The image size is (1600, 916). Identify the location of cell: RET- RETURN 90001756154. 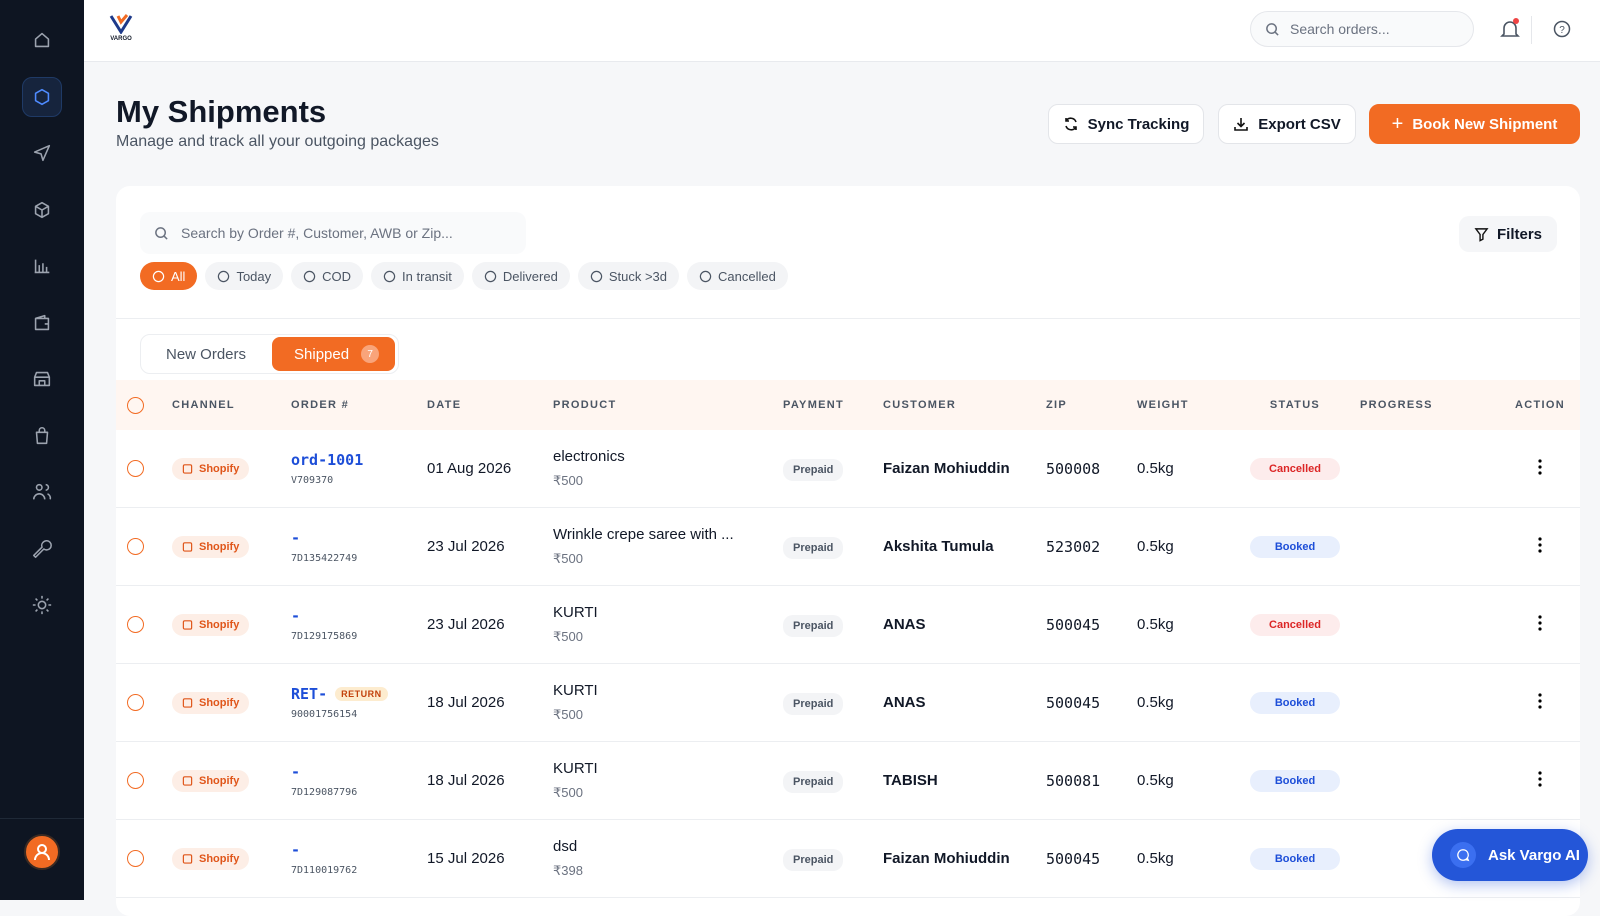
(359, 702).